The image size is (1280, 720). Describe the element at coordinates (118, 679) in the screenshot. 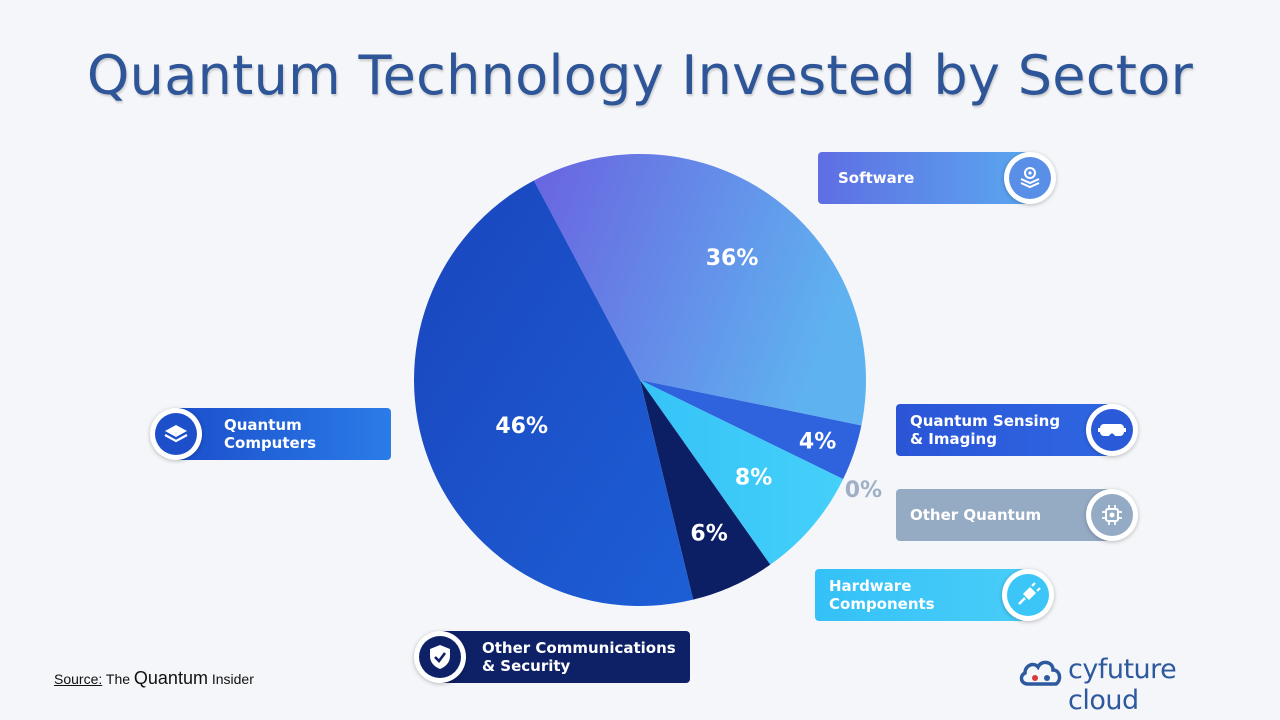

I see `source-the: The` at that location.